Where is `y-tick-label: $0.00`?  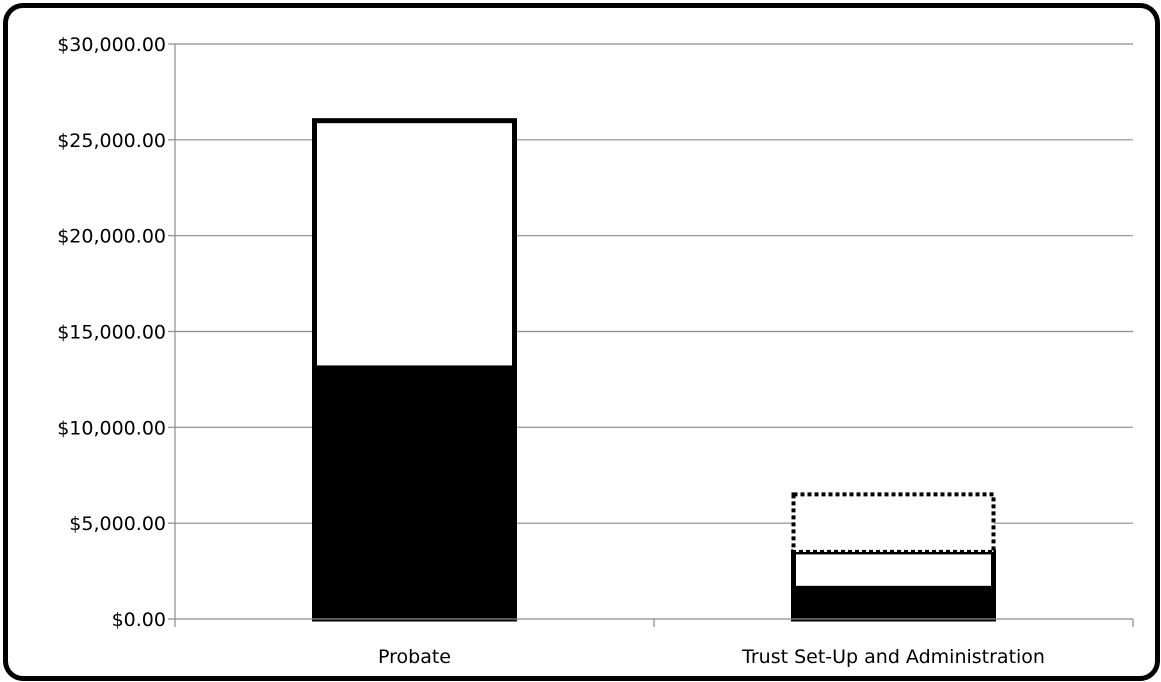
y-tick-label: $0.00 is located at coordinates (139, 620).